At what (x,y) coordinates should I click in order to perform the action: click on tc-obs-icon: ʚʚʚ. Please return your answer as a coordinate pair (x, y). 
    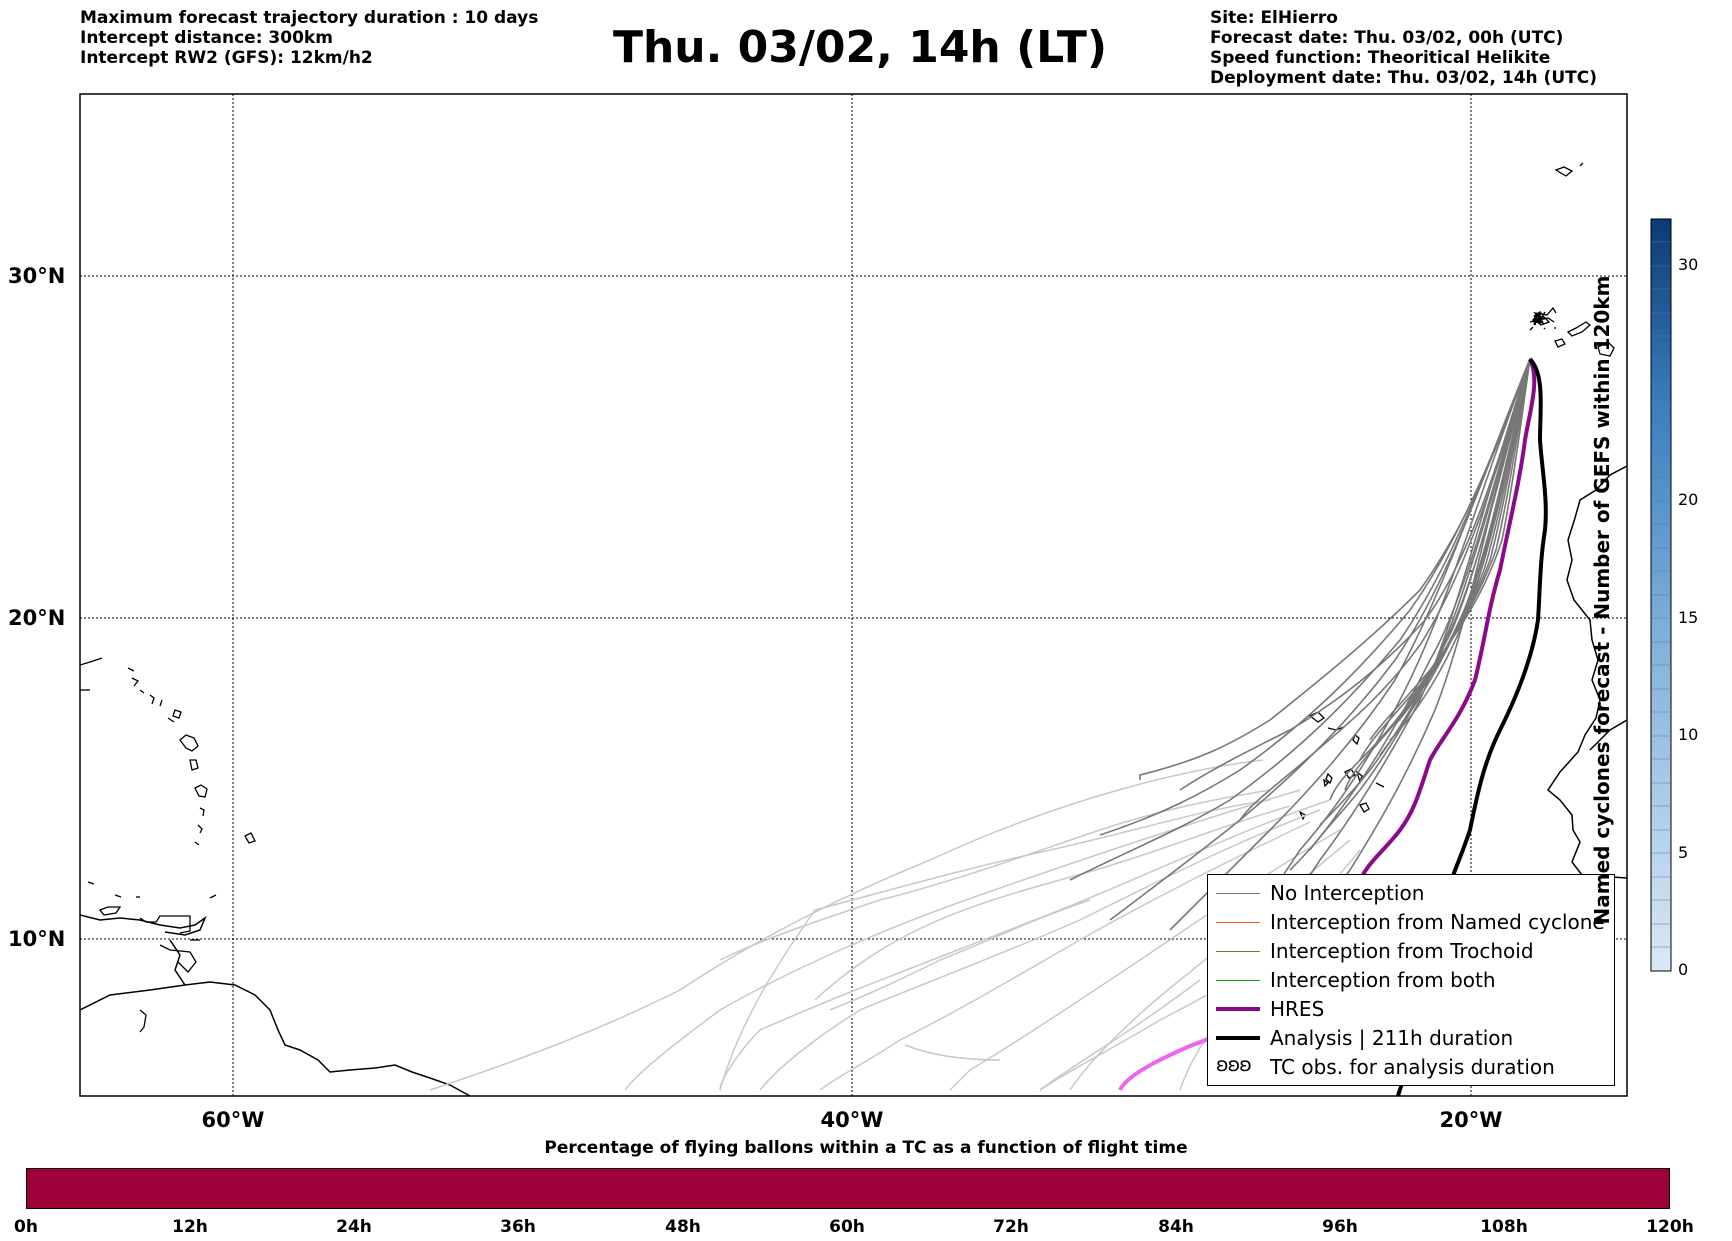
    Looking at the image, I should click on (1234, 1065).